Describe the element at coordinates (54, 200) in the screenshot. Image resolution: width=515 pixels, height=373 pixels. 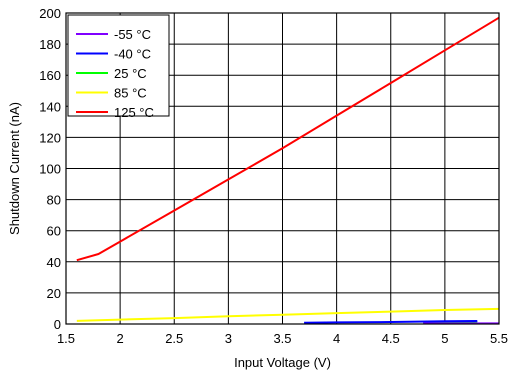
I see `y-tick-label: 80` at that location.